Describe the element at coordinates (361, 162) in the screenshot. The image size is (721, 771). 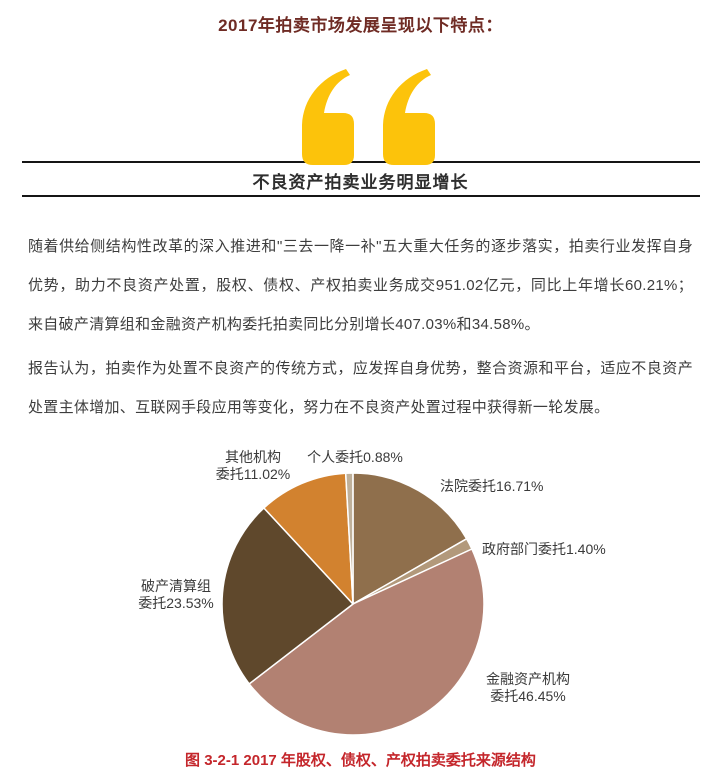
I see `divider-top` at that location.